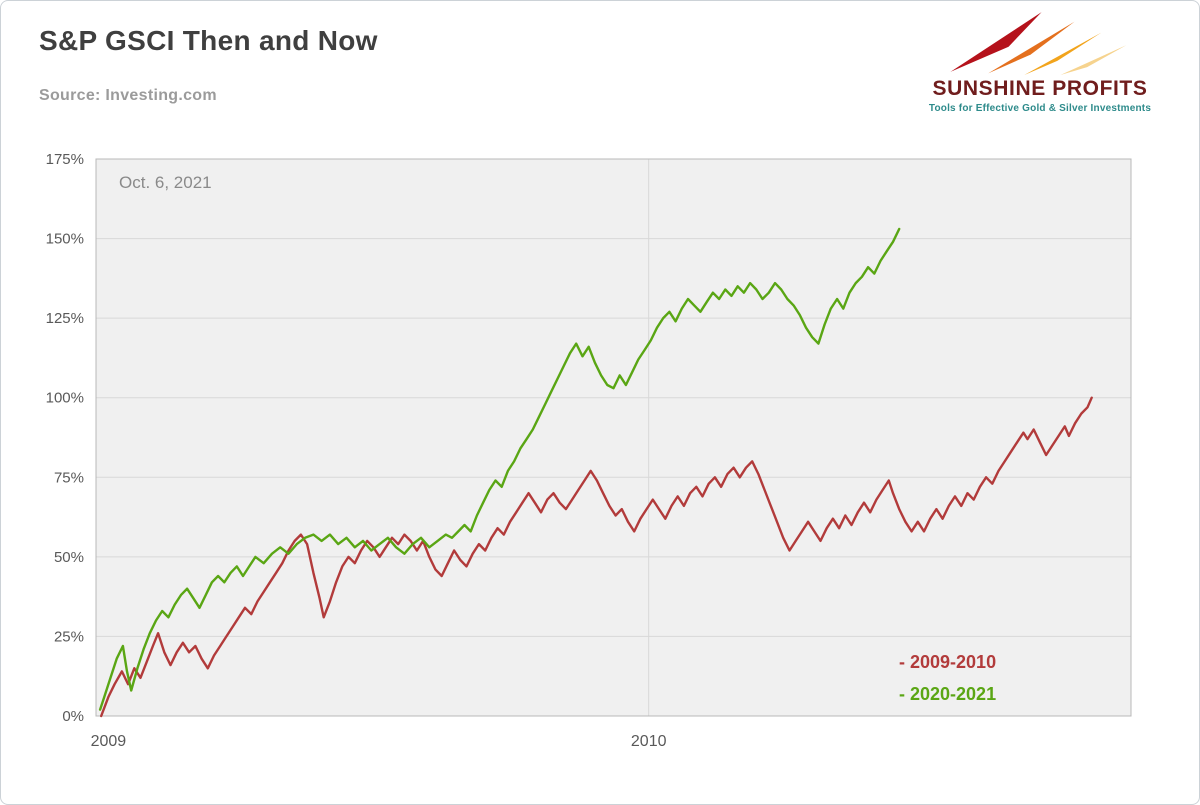  What do you see at coordinates (73, 716) in the screenshot?
I see `svg-text: 0%` at bounding box center [73, 716].